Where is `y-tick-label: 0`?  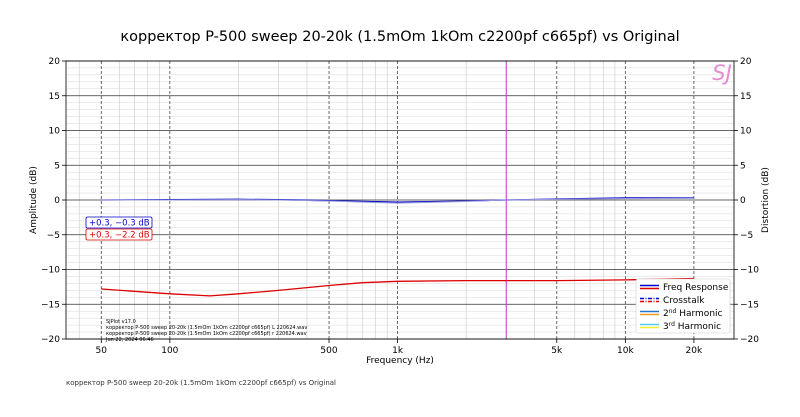
y-tick-label: 0 is located at coordinates (57, 201).